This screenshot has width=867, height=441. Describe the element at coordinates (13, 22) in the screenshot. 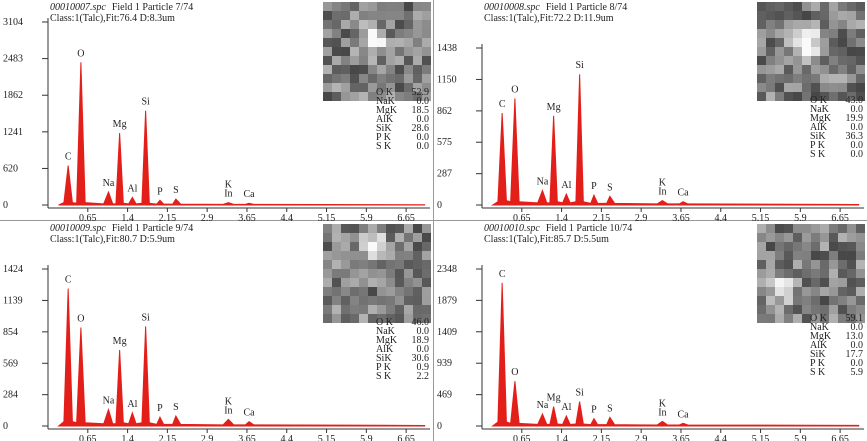

I see `y-tick-label: 3104` at that location.